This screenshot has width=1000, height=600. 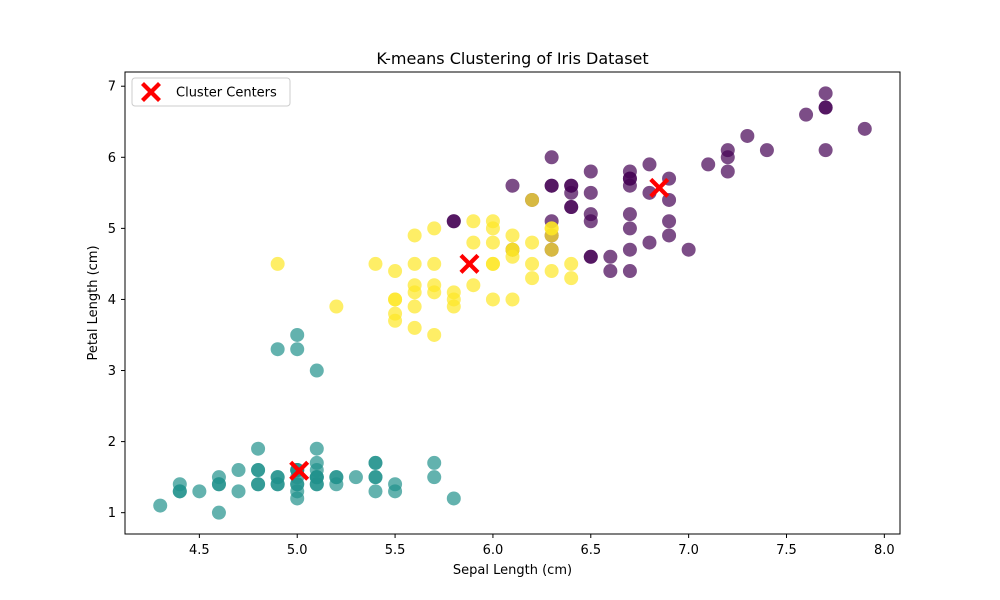 I want to click on x-axis-ticks: 4.5 5.0 5.5 6.0 6.5 7.0 7.5 8.0, so click(x=542, y=546).